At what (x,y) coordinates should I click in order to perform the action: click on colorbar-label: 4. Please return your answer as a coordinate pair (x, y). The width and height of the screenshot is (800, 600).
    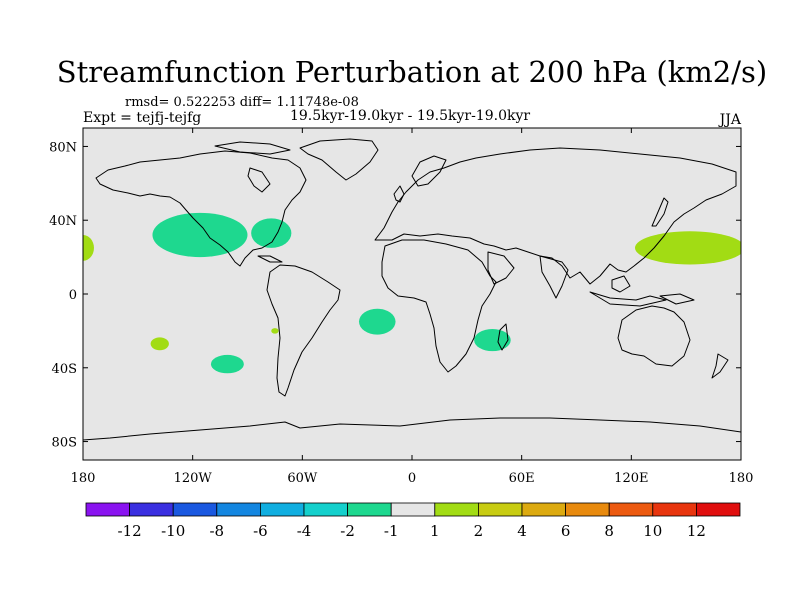
    Looking at the image, I should click on (522, 531).